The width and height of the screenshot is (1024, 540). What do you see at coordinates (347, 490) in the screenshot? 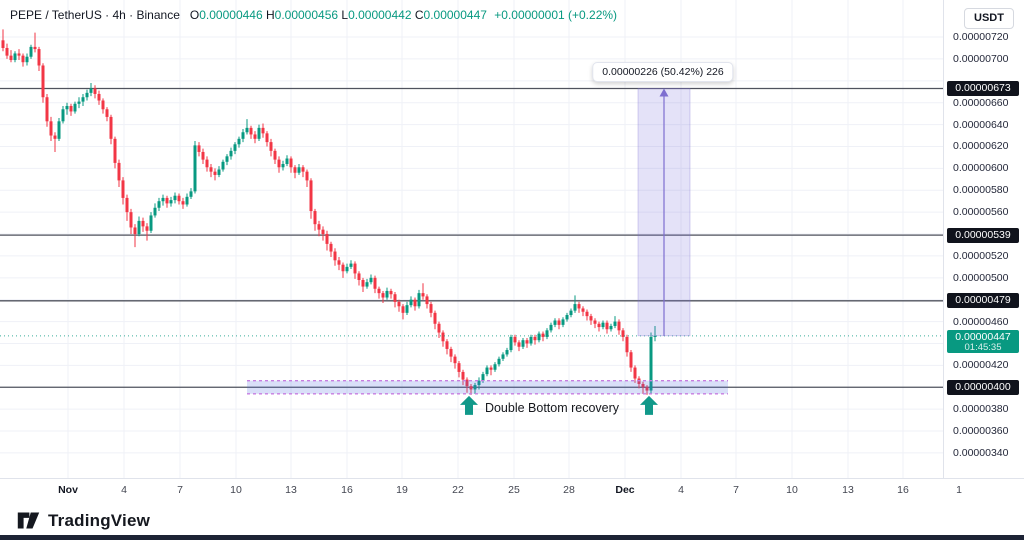
I see `time-axis-label: 16` at bounding box center [347, 490].